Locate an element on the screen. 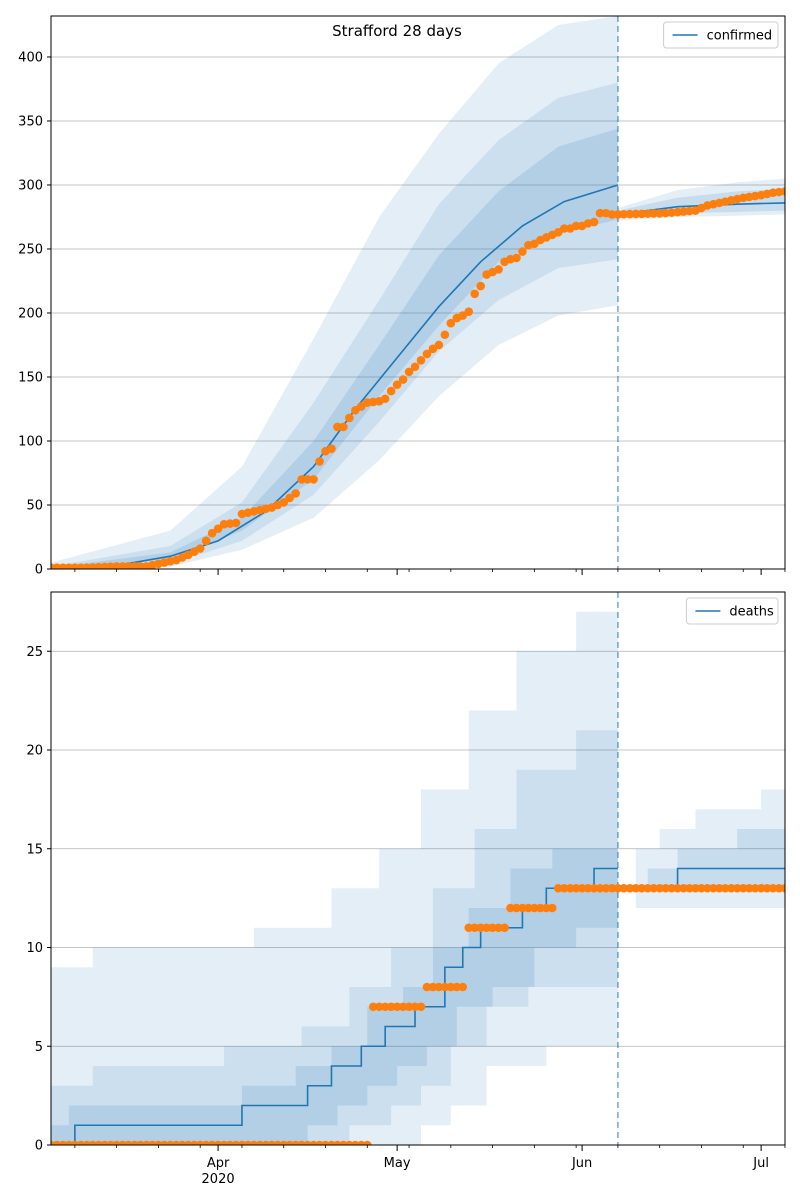  legend: confirmed is located at coordinates (721, 35).